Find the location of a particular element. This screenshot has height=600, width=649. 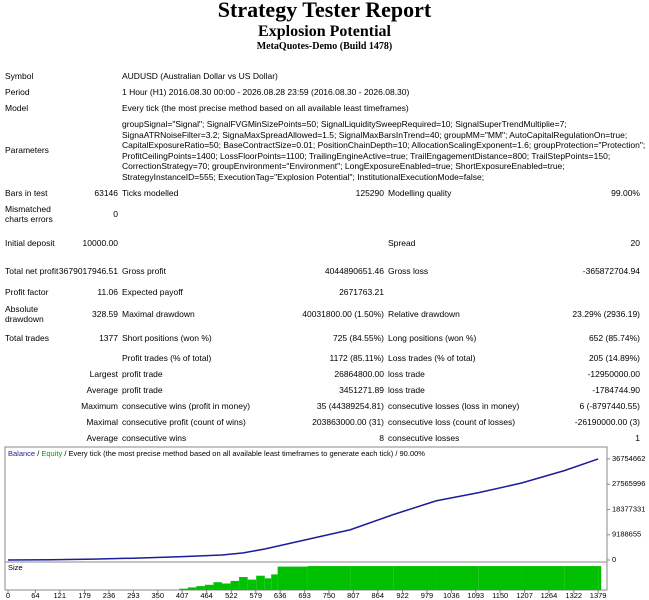

cell: Profit trades (% of total) is located at coordinates (167, 358).